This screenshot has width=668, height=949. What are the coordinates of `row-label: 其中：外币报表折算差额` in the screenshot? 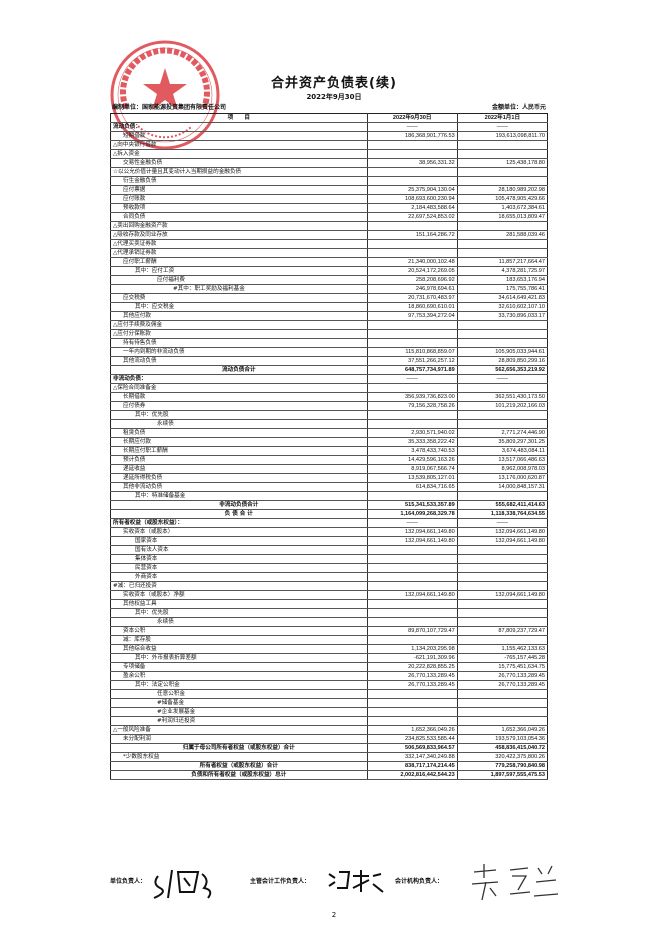 It's located at (239, 658).